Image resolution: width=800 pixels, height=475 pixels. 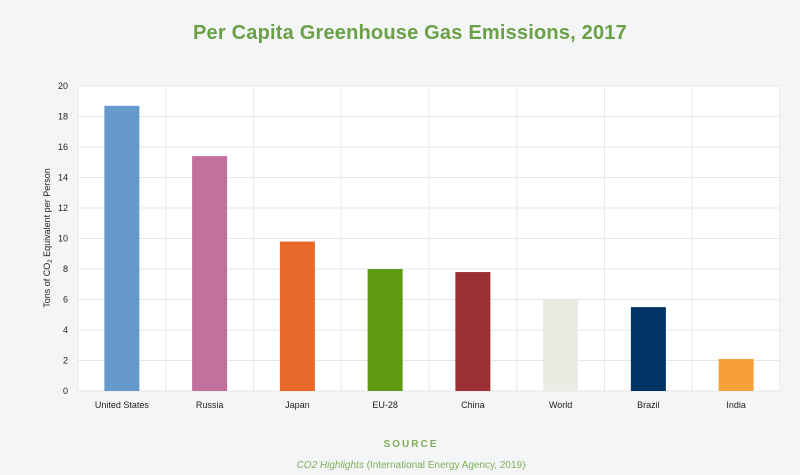 What do you see at coordinates (65, 269) in the screenshot?
I see `y-tick-label: 8` at bounding box center [65, 269].